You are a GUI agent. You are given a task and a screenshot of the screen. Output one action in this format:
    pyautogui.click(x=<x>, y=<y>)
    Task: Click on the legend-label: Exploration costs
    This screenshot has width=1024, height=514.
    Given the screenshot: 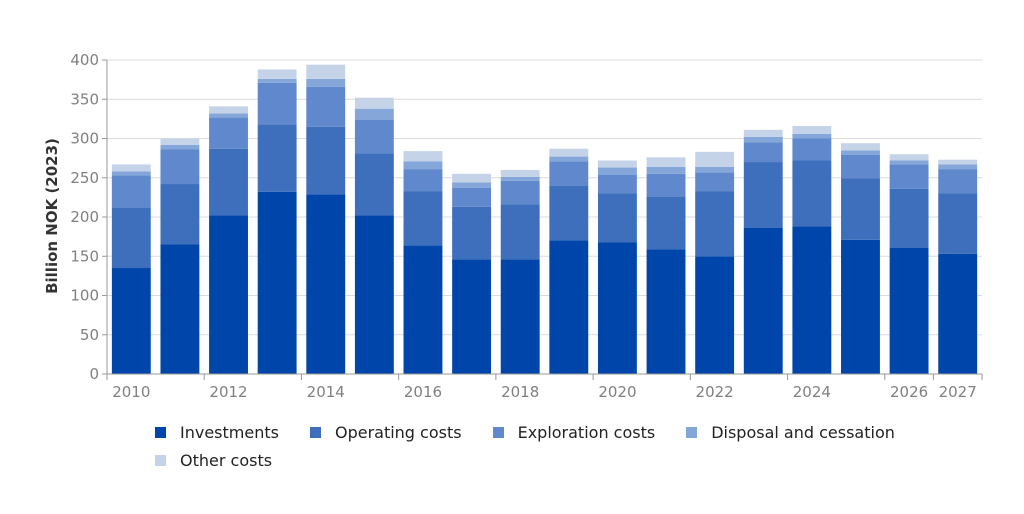 What is the action you would take?
    pyautogui.click(x=586, y=432)
    